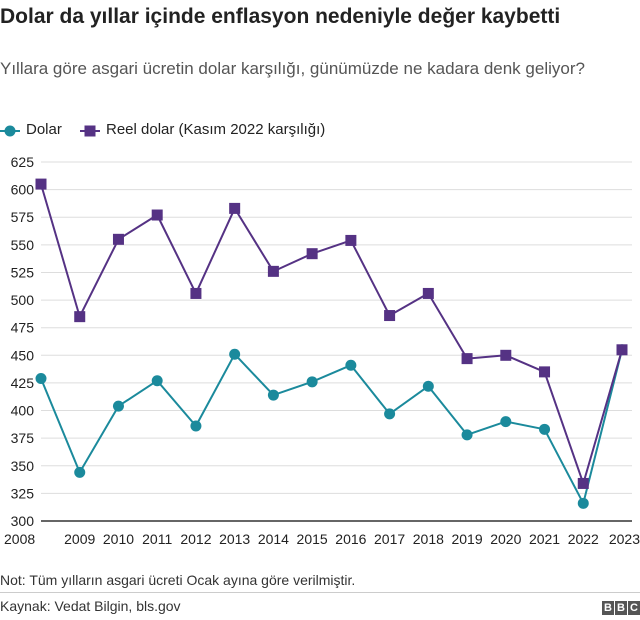 The width and height of the screenshot is (640, 620). What do you see at coordinates (23, 438) in the screenshot?
I see `y-tick-label: 375` at bounding box center [23, 438].